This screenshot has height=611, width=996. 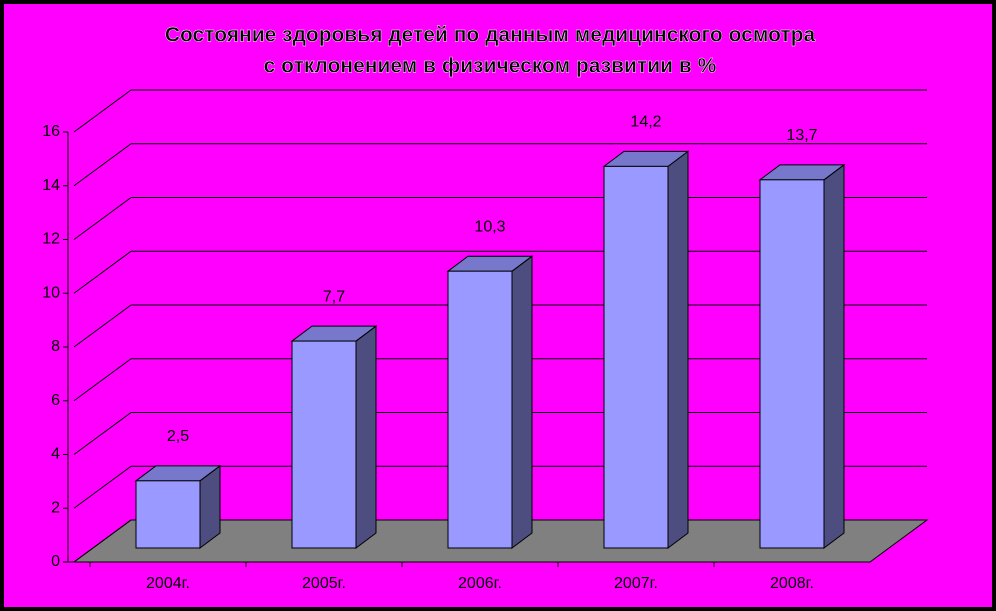 What do you see at coordinates (55, 400) in the screenshot?
I see `y-tick-label: 6` at bounding box center [55, 400].